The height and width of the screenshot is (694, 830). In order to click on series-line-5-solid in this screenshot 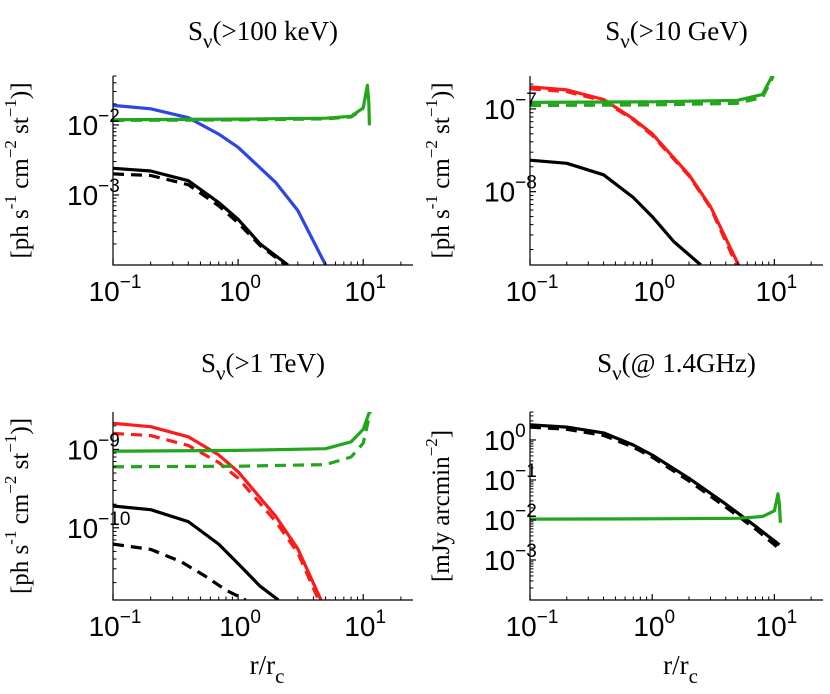, I will do `click(242, 432)`.